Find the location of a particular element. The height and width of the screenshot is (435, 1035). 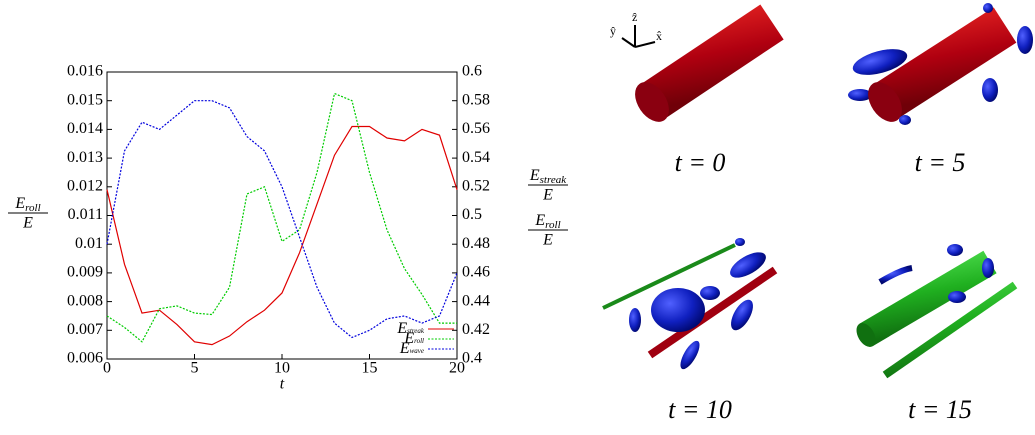

y2-tick-label: 0.6 is located at coordinates (472, 71).